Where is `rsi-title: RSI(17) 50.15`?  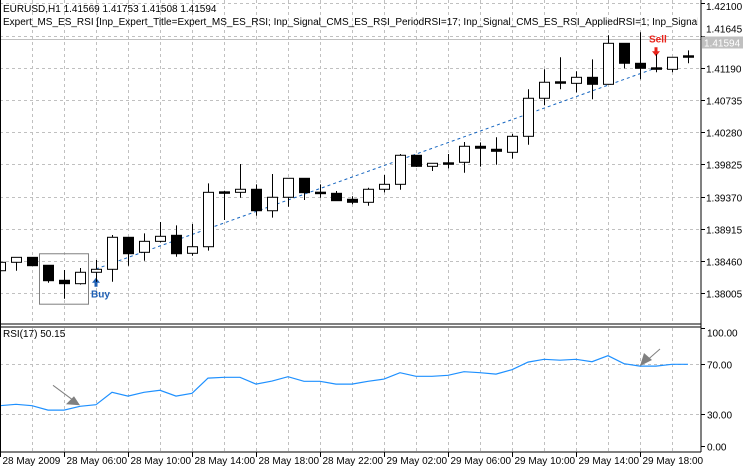 rsi-title: RSI(17) 50.15 is located at coordinates (34, 334).